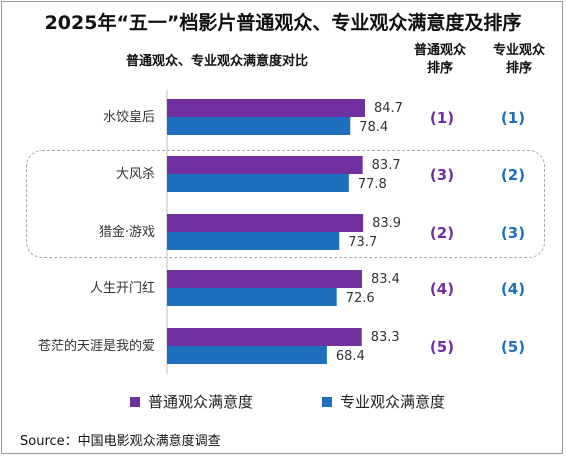 This screenshot has height=457, width=566. What do you see at coordinates (518, 68) in the screenshot?
I see `rank-header-professional-line2: 排序` at bounding box center [518, 68].